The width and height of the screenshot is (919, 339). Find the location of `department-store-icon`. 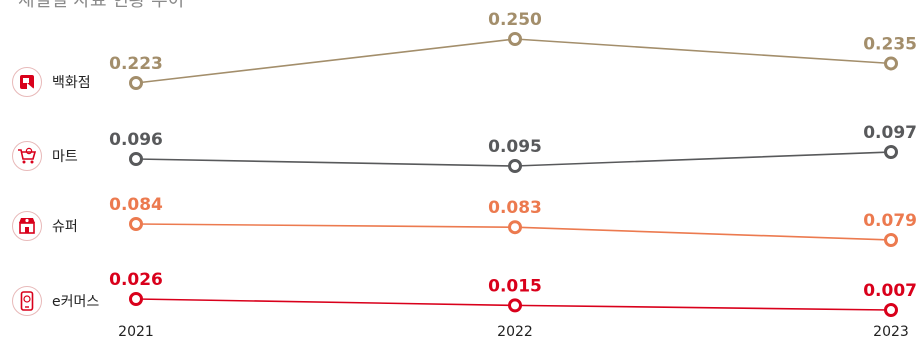

department-store-icon is located at coordinates (27, 82).